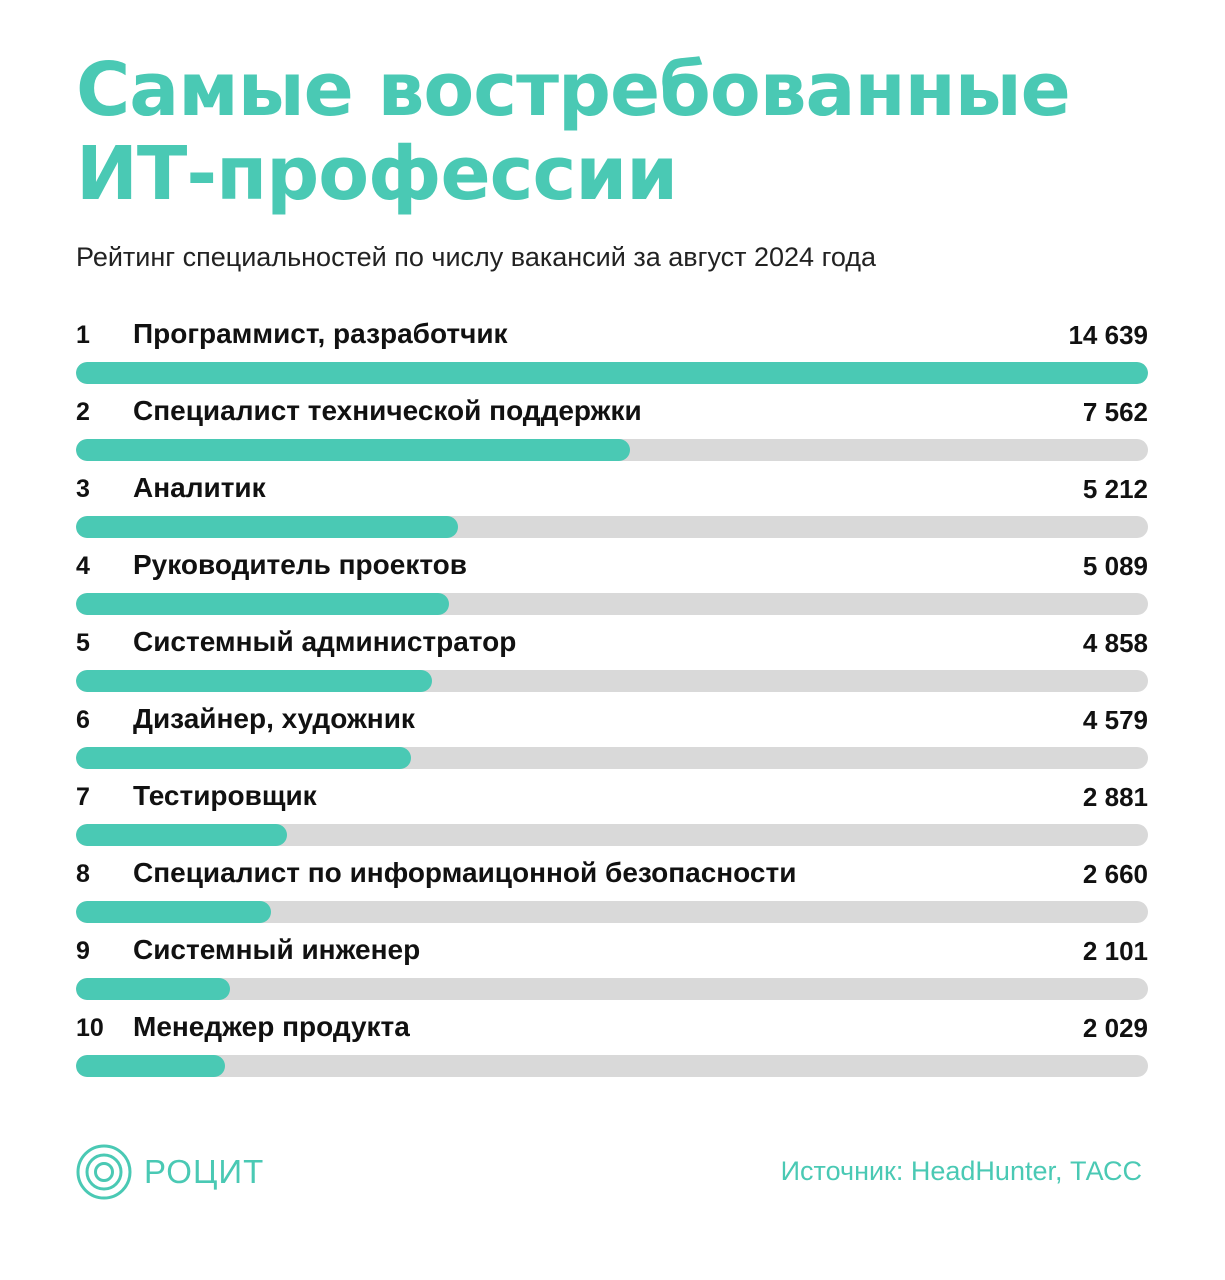 Image resolution: width=1225 pixels, height=1280 pixels. What do you see at coordinates (1108, 335) in the screenshot?
I see `value-label: 14 639` at bounding box center [1108, 335].